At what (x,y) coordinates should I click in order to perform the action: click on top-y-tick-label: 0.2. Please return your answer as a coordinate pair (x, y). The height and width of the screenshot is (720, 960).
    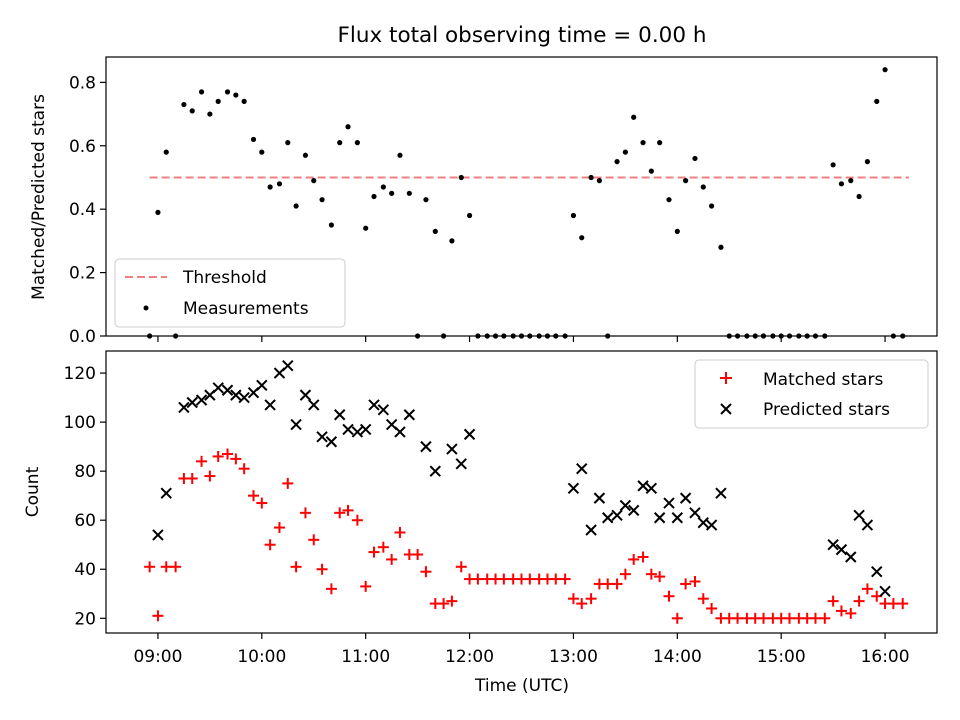
    Looking at the image, I should click on (82, 274).